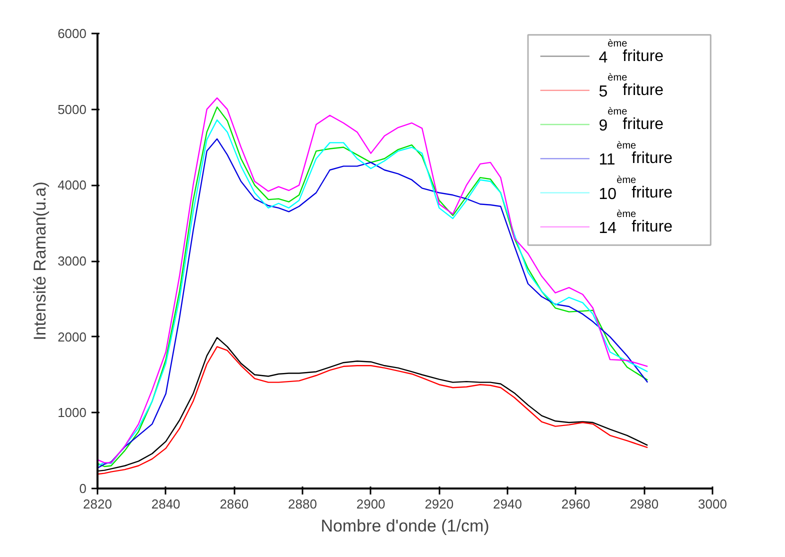  Describe the element at coordinates (234, 504) in the screenshot. I see `x-tick-label: 2860` at that location.